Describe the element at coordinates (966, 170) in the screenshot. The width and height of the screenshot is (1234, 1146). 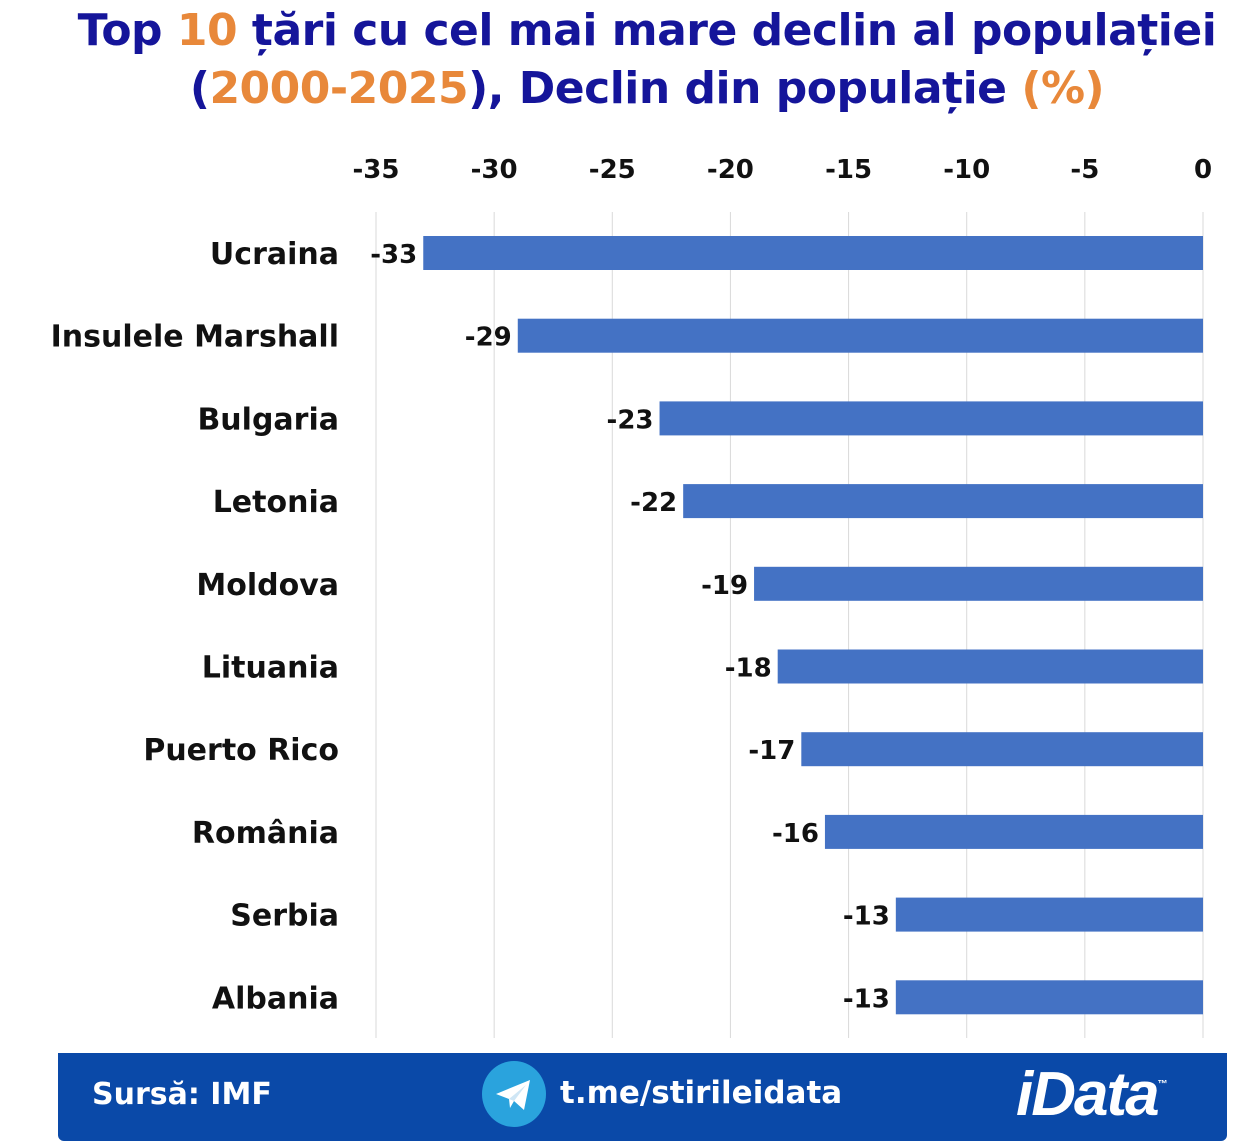
I see `x-tick-label: -10` at that location.